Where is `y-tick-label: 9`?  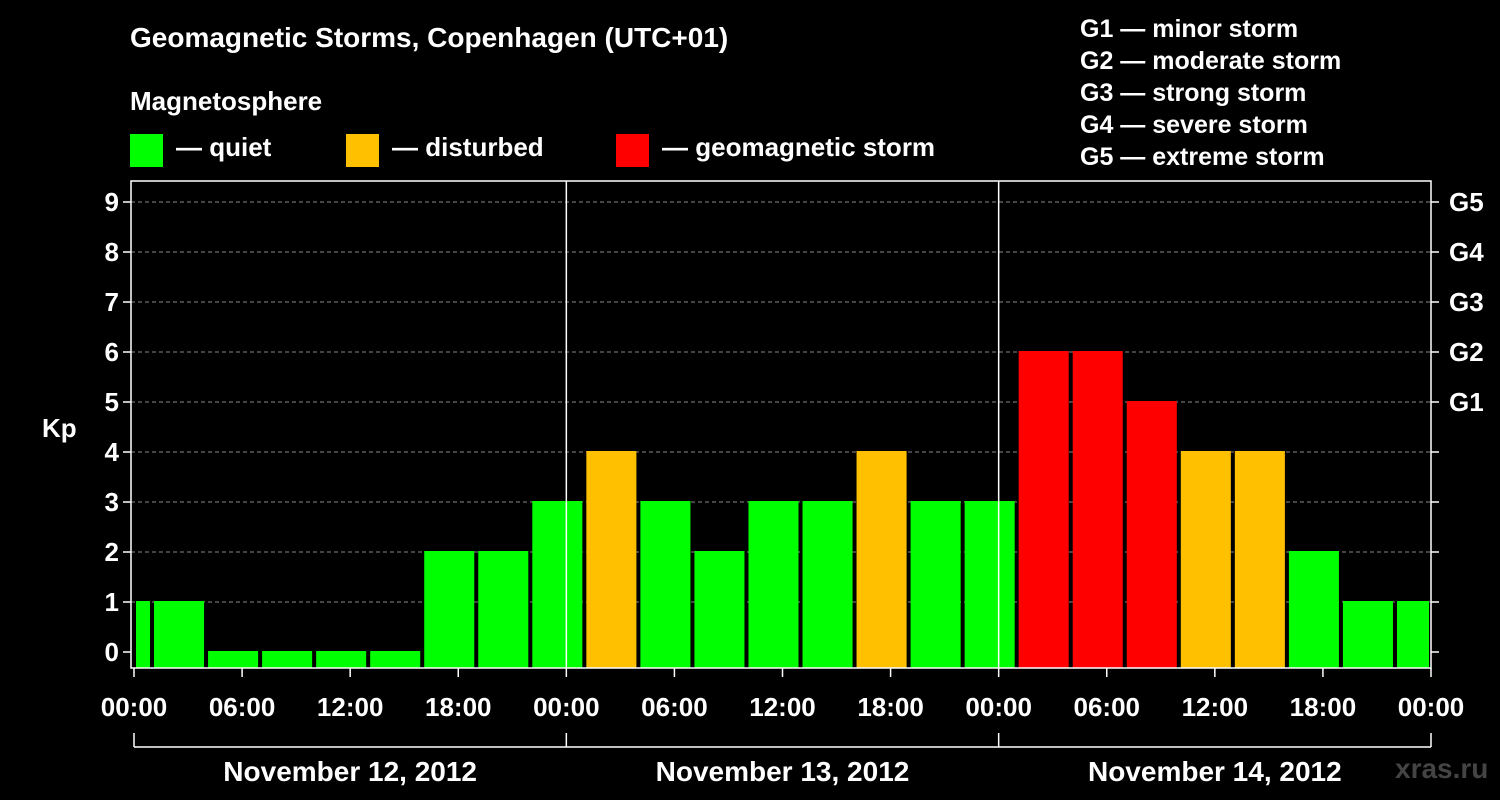
y-tick-label: 9 is located at coordinates (112, 202).